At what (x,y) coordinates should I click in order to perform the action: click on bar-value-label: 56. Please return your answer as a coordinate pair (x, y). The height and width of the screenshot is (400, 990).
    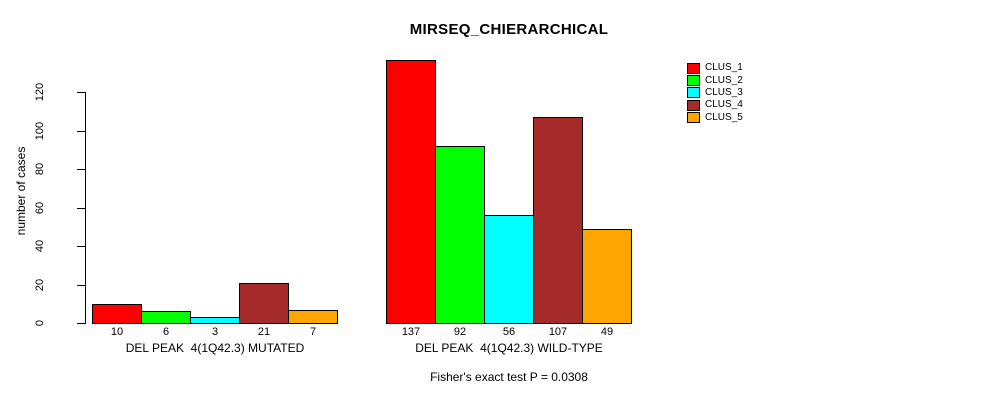
    Looking at the image, I should click on (509, 332).